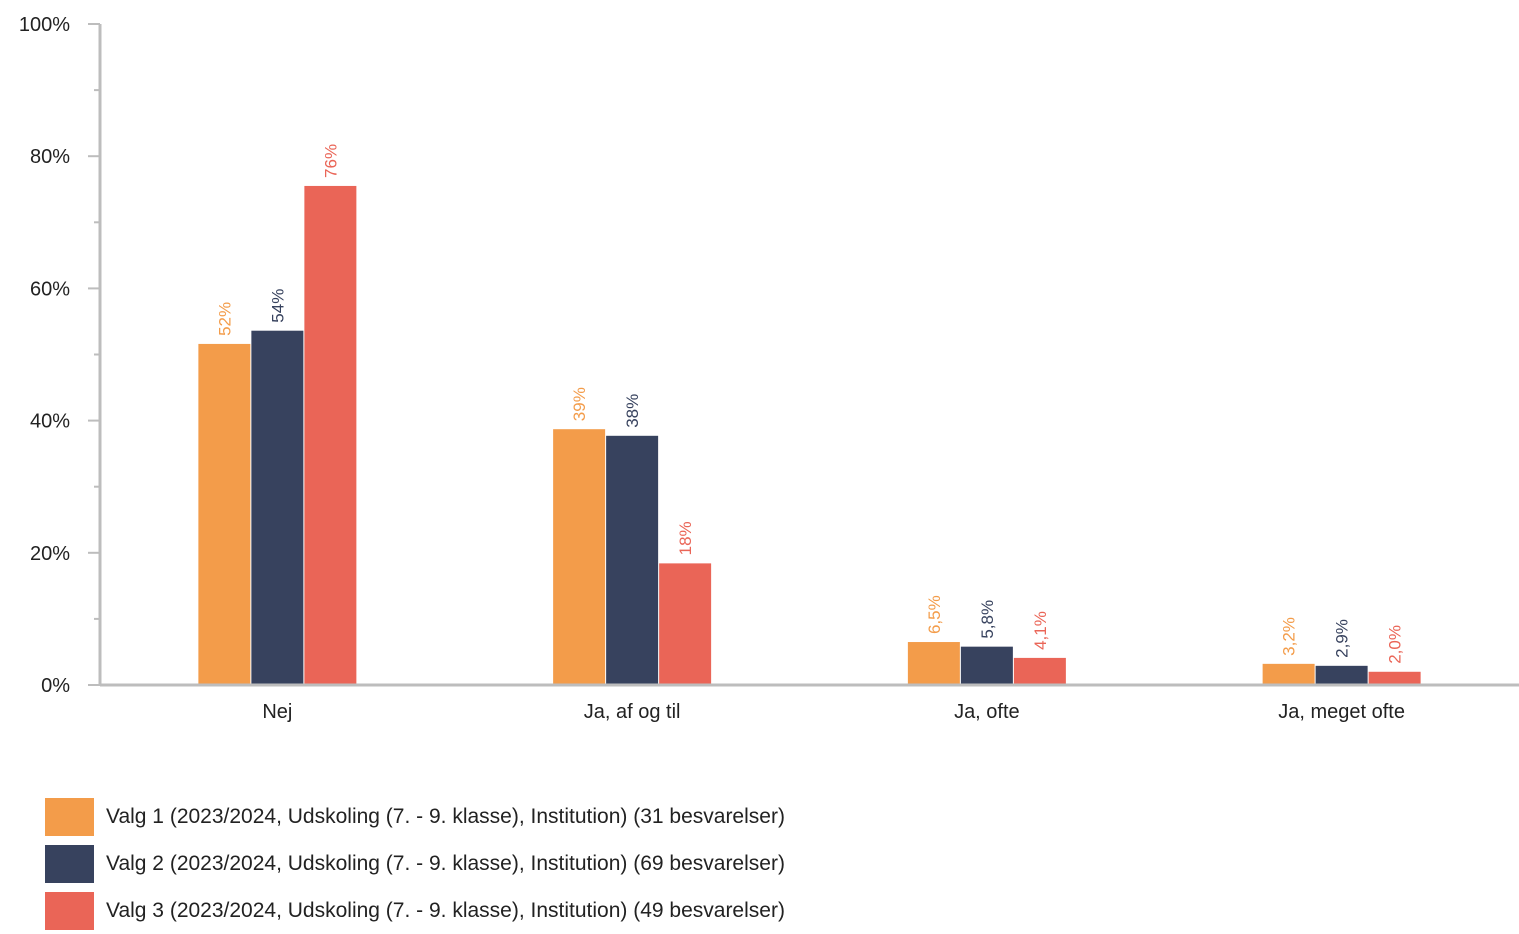 Image resolution: width=1519 pixels, height=934 pixels. What do you see at coordinates (50, 289) in the screenshot?
I see `y-tick-label: 60%` at bounding box center [50, 289].